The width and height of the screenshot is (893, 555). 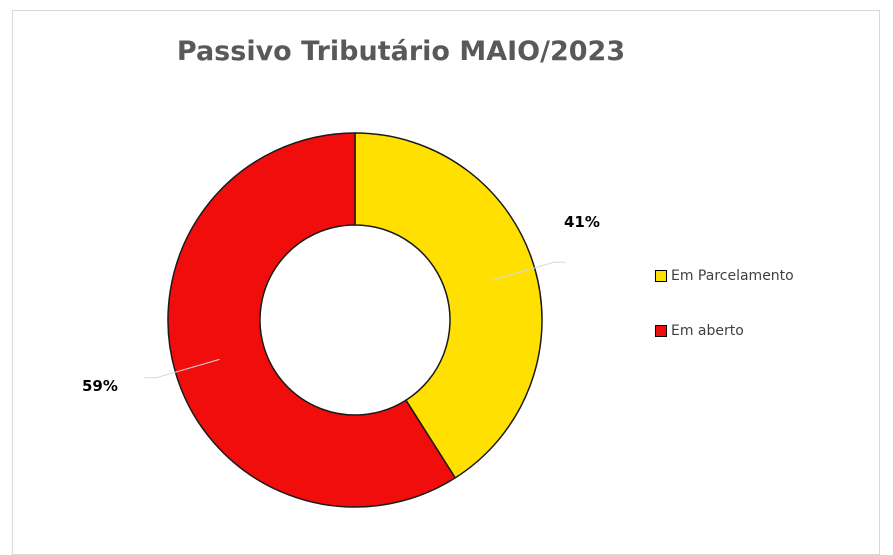 What do you see at coordinates (100, 386) in the screenshot?
I see `data-label-em-aberto: 59%` at bounding box center [100, 386].